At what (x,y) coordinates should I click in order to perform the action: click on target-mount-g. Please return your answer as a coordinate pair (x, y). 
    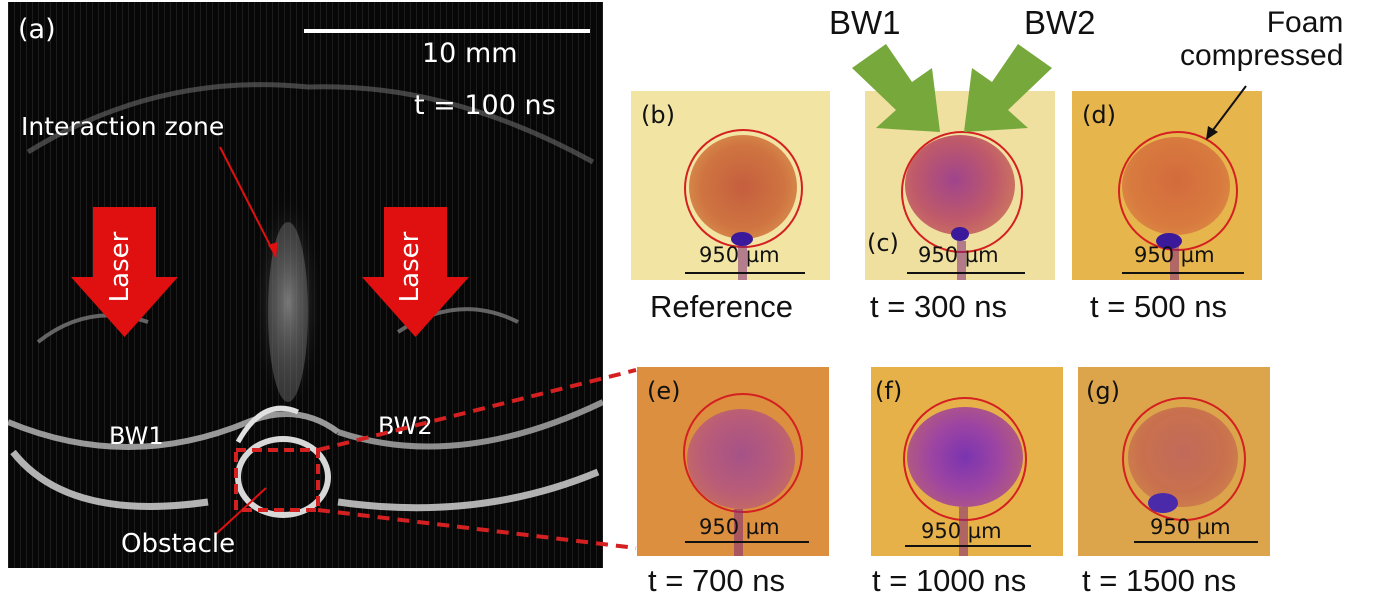
    Looking at the image, I should click on (1163, 503).